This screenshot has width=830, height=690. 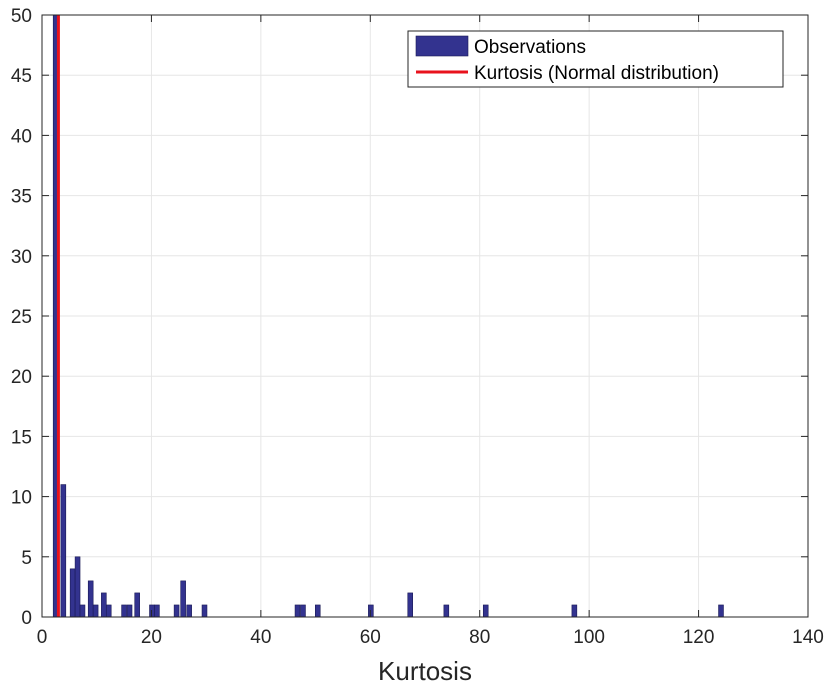 What do you see at coordinates (21, 197) in the screenshot?
I see `y-tick-label: 35` at bounding box center [21, 197].